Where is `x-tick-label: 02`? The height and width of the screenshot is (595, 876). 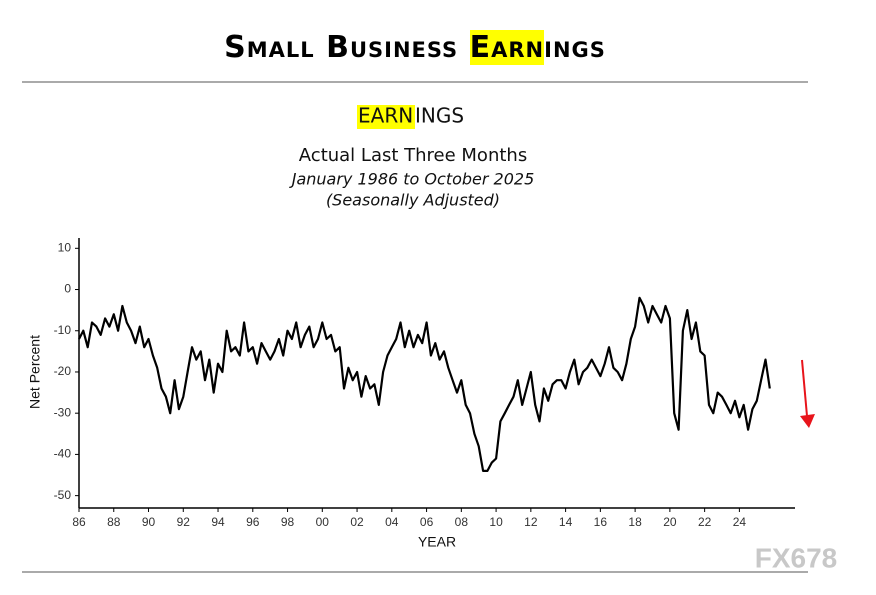
x-tick-label: 02 is located at coordinates (357, 522).